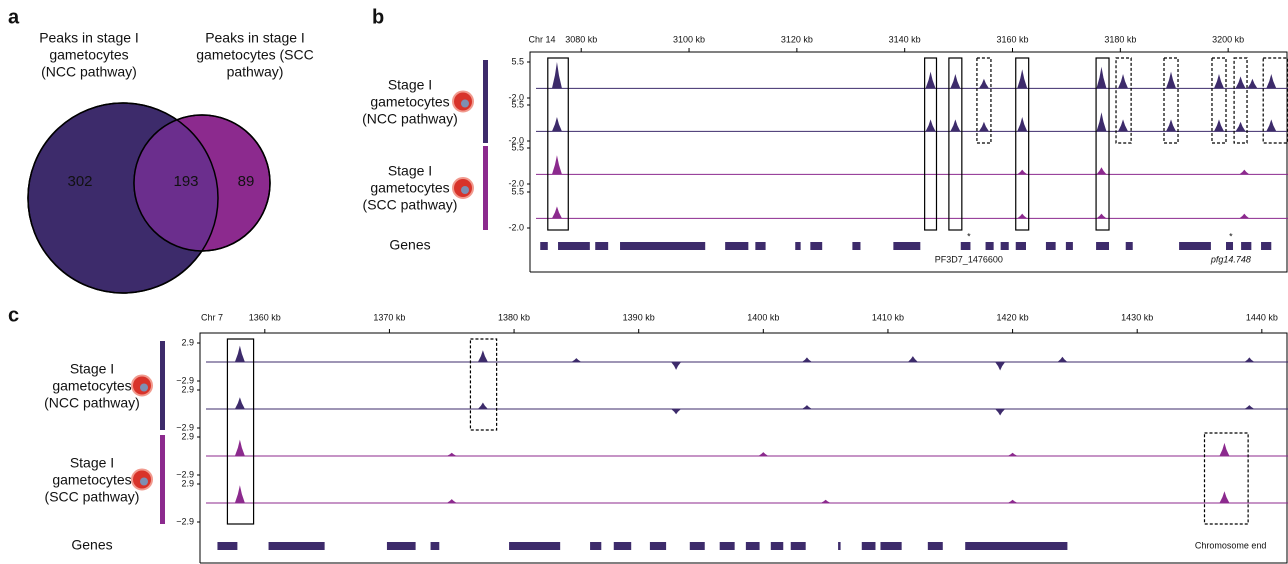  Describe the element at coordinates (888, 317) in the screenshot. I see `x-tick-label: 1410 kb` at that location.